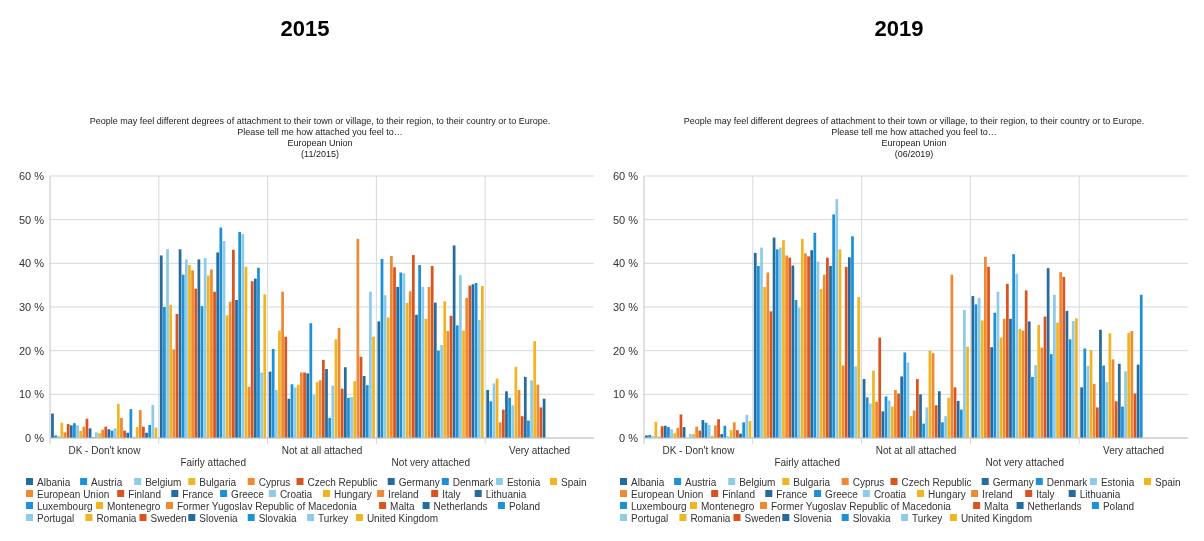 This screenshot has width=1204, height=541. What do you see at coordinates (899, 28) in the screenshot?
I see `chart-title: 2019` at bounding box center [899, 28].